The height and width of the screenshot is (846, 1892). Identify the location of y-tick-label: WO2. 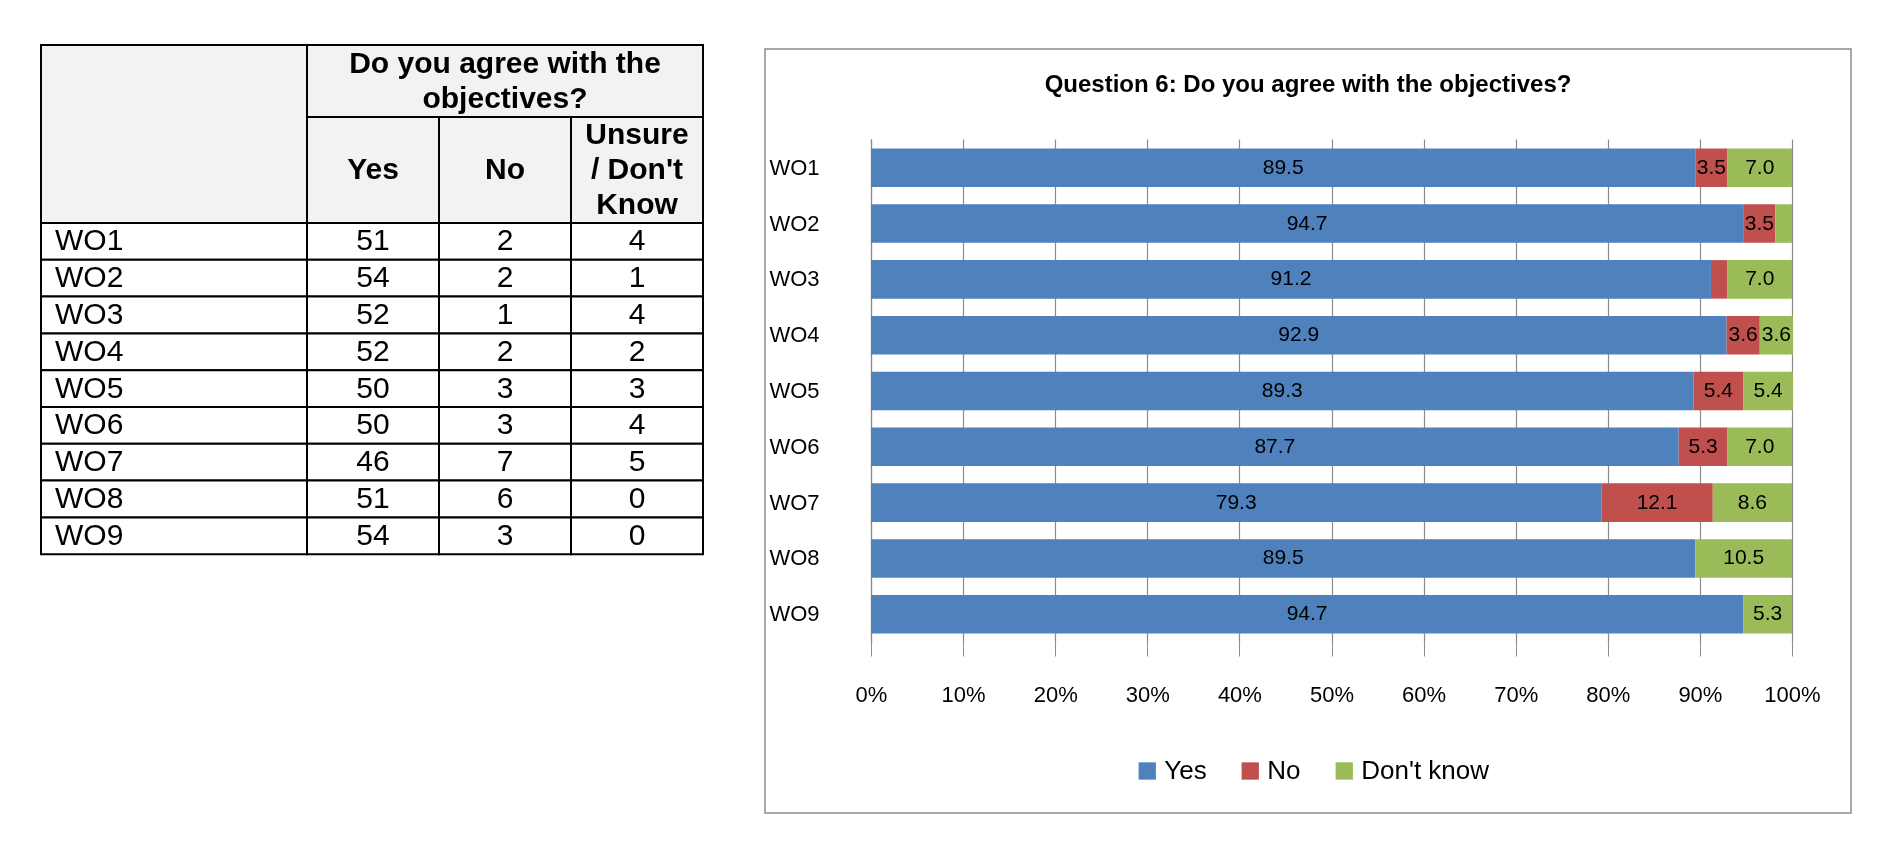
(794, 223).